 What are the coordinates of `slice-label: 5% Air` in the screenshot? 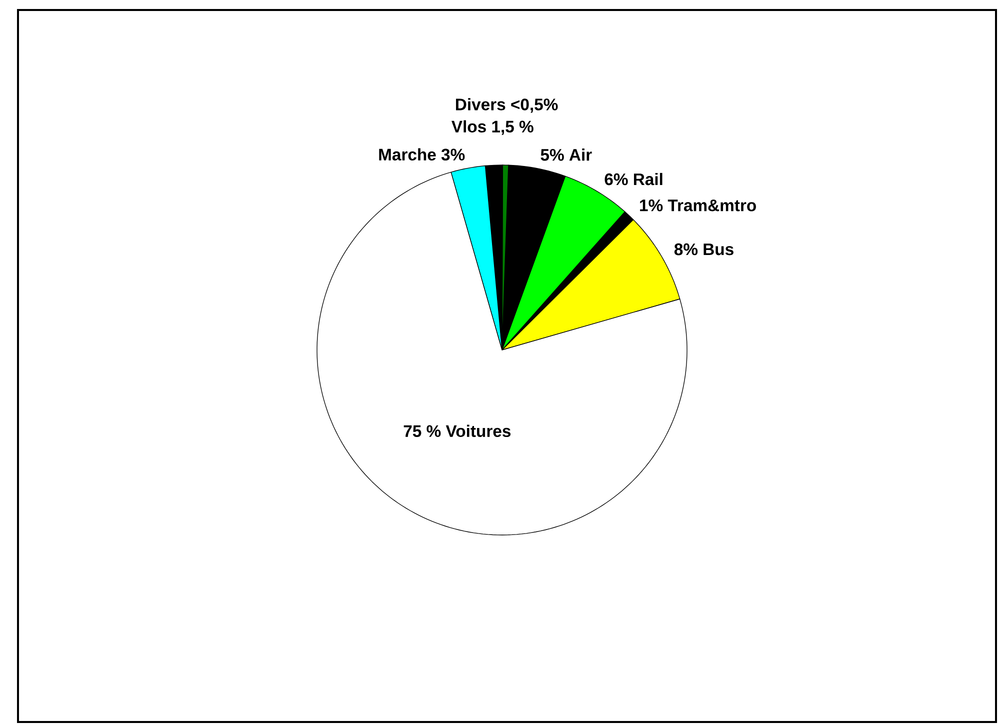 It's located at (566, 154).